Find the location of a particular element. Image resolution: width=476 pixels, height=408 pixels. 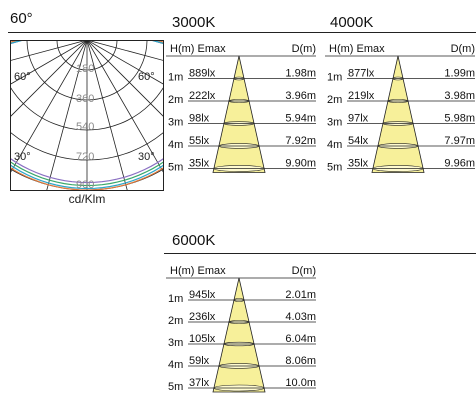

row-emax: 37lx is located at coordinates (199, 383).